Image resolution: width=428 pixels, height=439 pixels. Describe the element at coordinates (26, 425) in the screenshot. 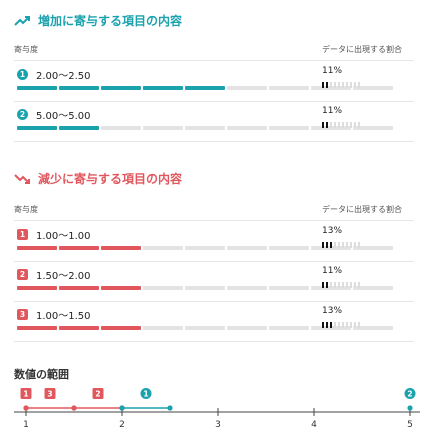

I see `axis-tick-label: 1` at that location.